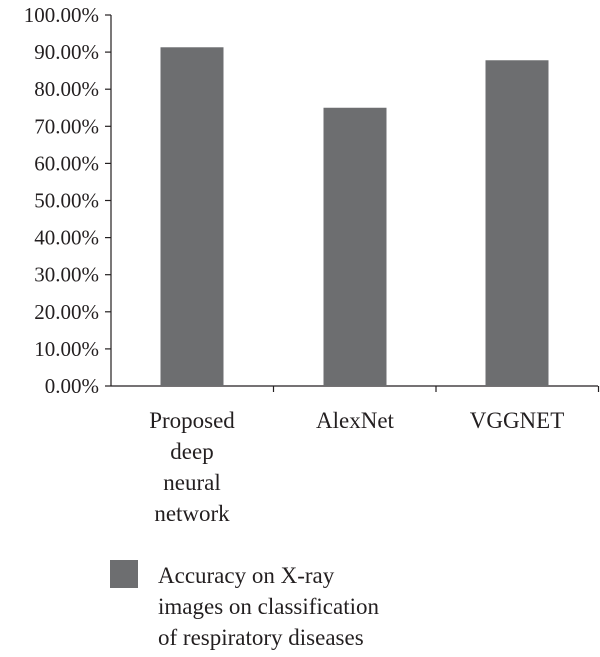 The image size is (600, 657). Describe the element at coordinates (261, 637) in the screenshot. I see `legend-label-line: of respiratory diseases` at that location.